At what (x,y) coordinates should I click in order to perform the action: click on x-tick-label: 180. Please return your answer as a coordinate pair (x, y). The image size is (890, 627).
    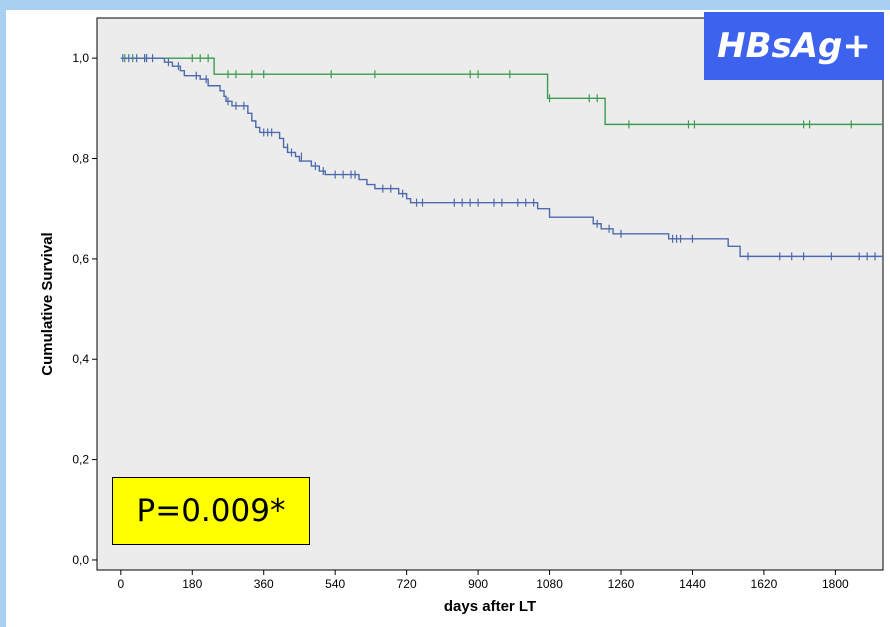
    Looking at the image, I should click on (192, 584).